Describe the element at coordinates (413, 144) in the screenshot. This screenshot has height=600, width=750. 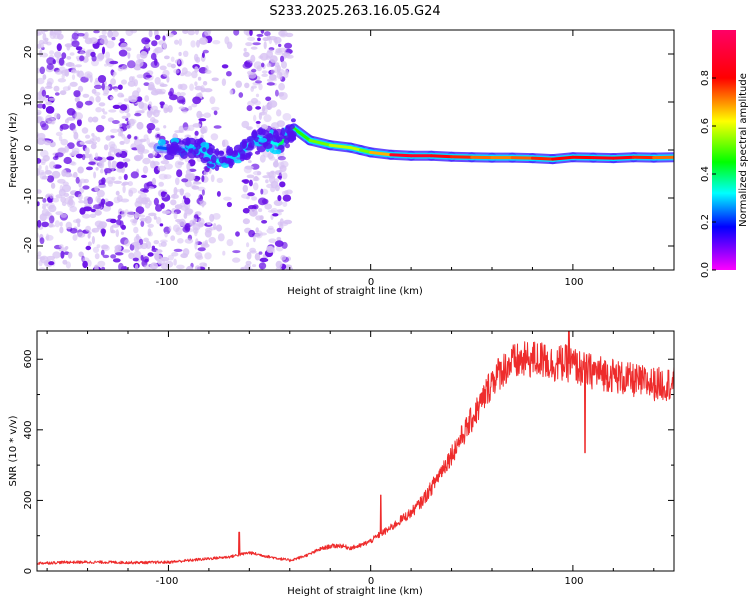
I see `spectrogram-tone-track` at that location.